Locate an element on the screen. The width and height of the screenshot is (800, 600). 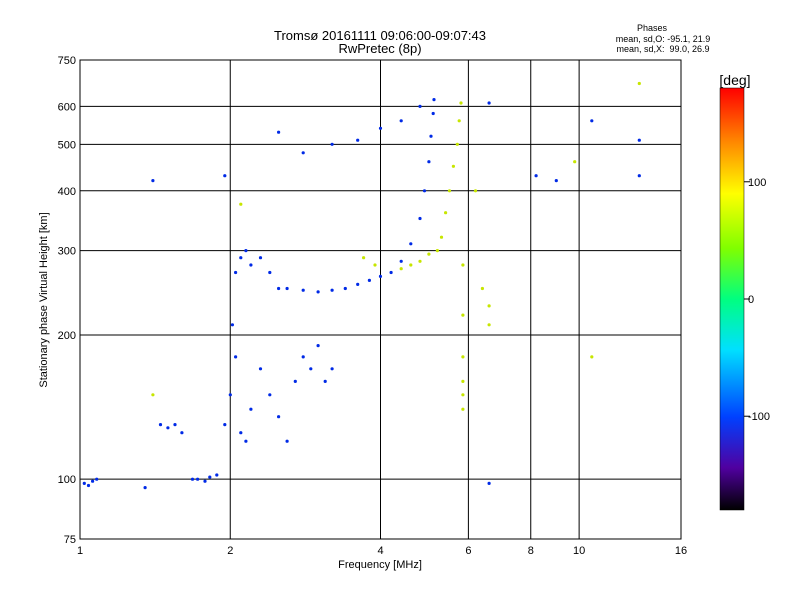
phases-heading: Phases is located at coordinates (652, 28).